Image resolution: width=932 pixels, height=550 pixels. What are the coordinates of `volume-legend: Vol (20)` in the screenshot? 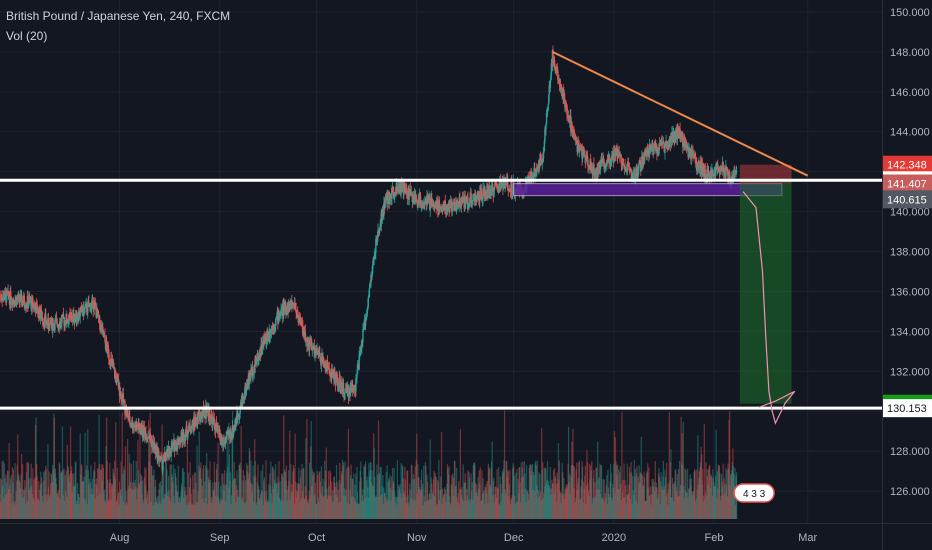 It's located at (27, 36).